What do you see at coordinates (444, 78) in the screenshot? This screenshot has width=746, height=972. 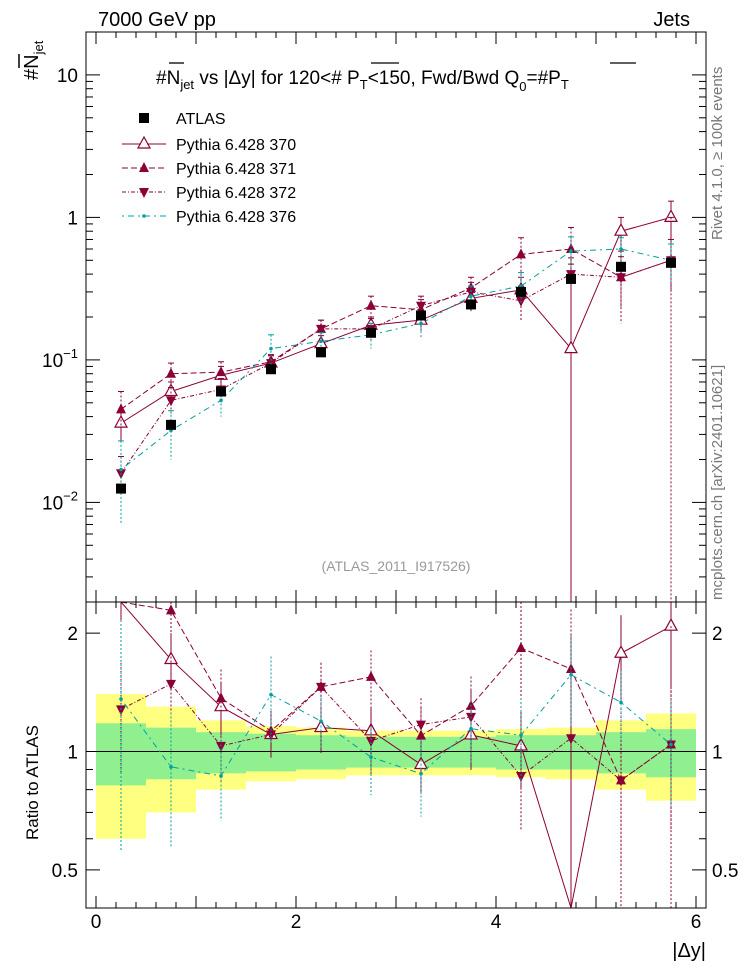 I see `title-p7: <150, Fwd/Bwd Q` at bounding box center [444, 78].